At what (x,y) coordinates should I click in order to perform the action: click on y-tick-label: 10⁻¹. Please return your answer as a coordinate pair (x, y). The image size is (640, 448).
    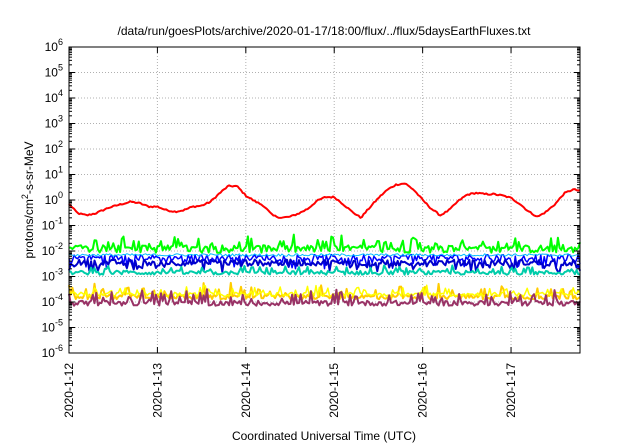
    Looking at the image, I should click on (52, 224).